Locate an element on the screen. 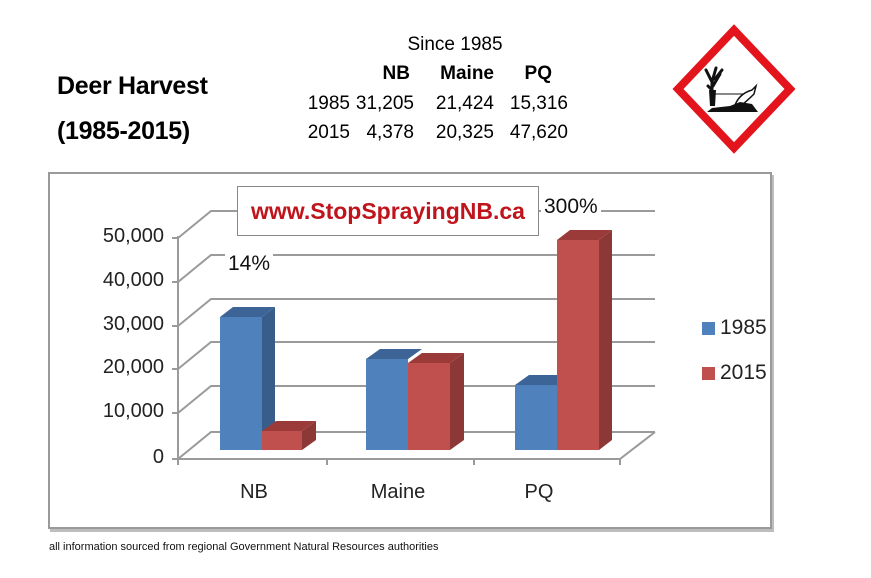  bar-pq-2015 is located at coordinates (584, 340).